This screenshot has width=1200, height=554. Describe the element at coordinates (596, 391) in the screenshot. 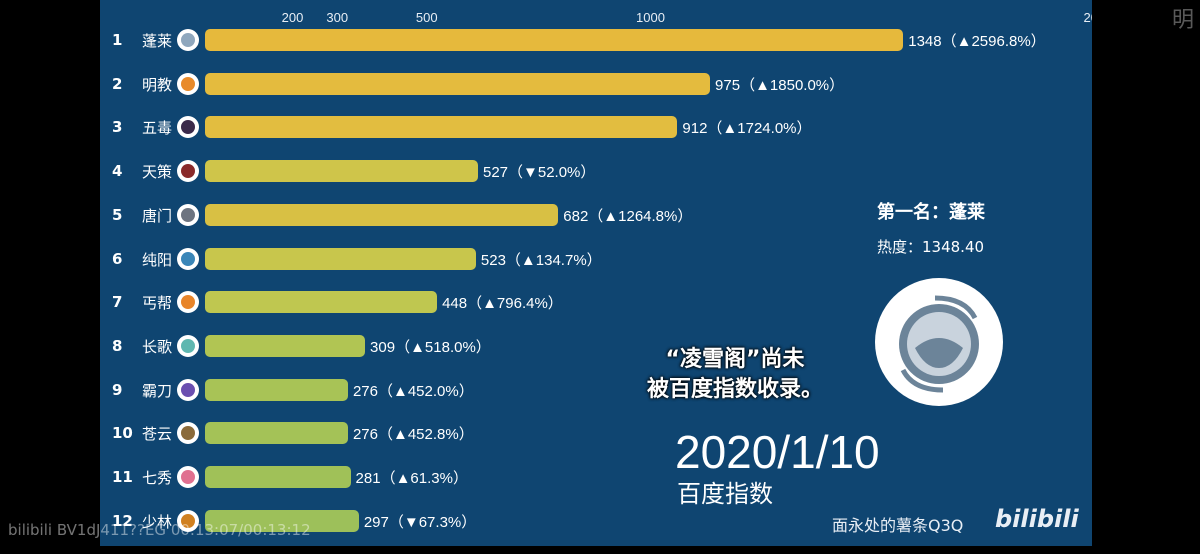

I see `bar-row: 9 霸刀 276（▲452.0%）` at that location.